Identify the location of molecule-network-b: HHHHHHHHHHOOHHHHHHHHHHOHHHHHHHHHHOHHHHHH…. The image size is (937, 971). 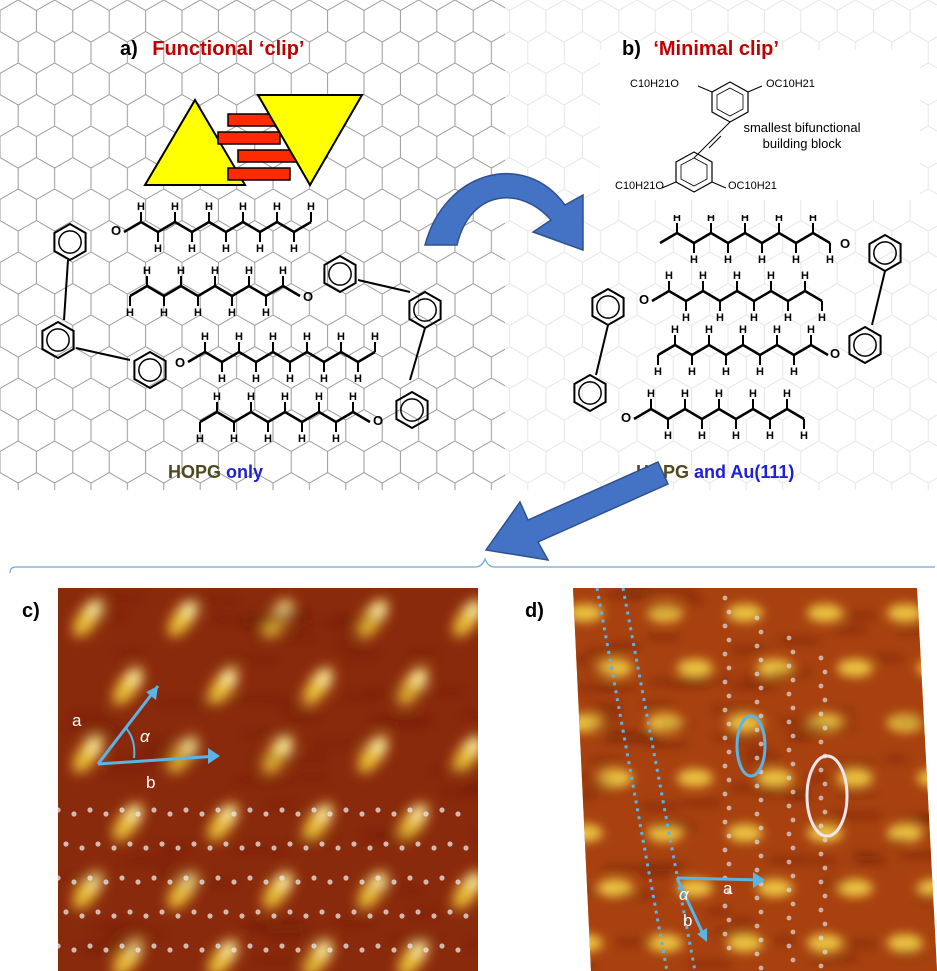
(737, 328).